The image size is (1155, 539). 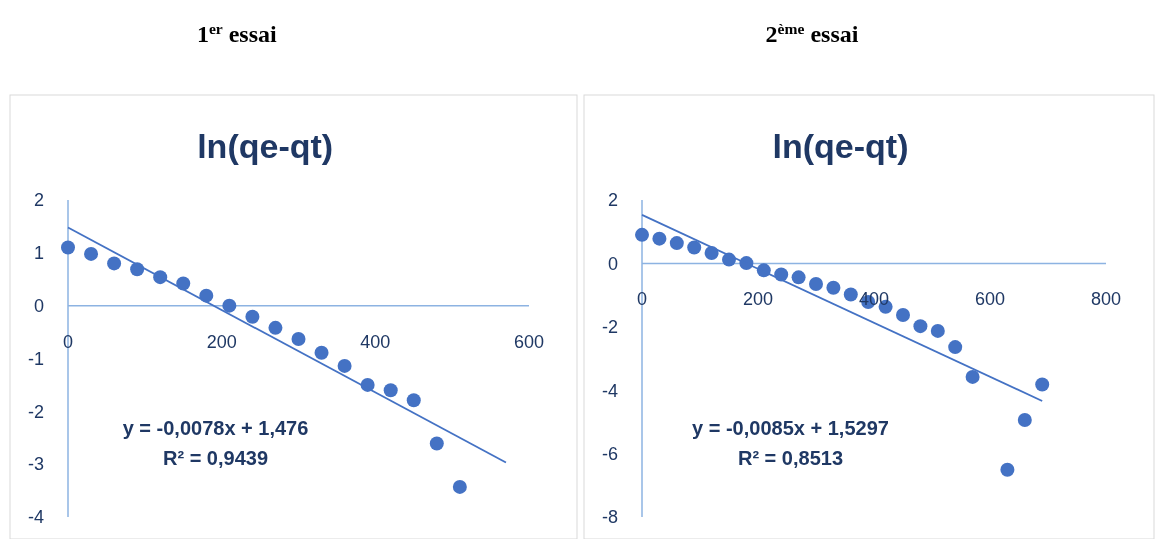 I want to click on x-tick-label: 800, so click(x=1106, y=299).